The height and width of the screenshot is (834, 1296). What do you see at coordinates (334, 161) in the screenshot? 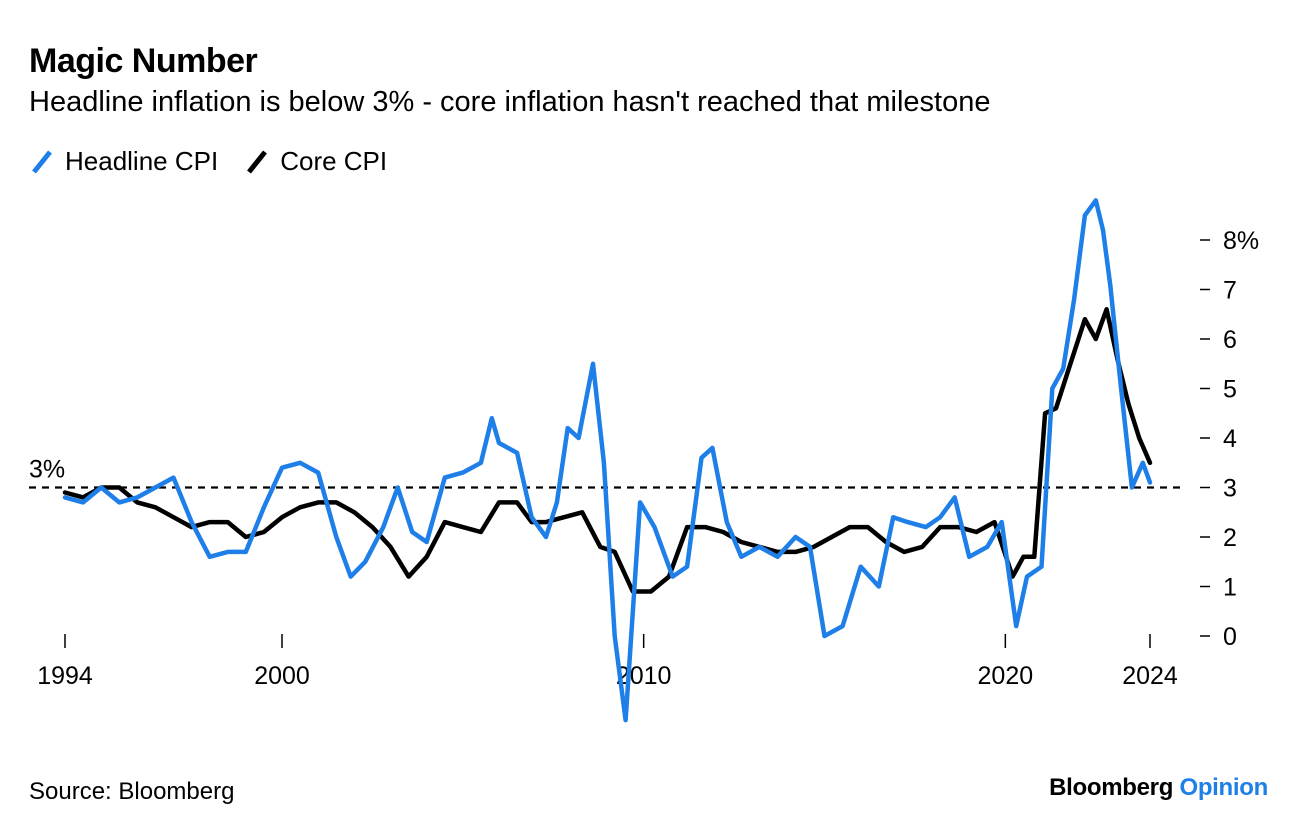
I see `legend-label-core-cpi: Core CPI` at bounding box center [334, 161].